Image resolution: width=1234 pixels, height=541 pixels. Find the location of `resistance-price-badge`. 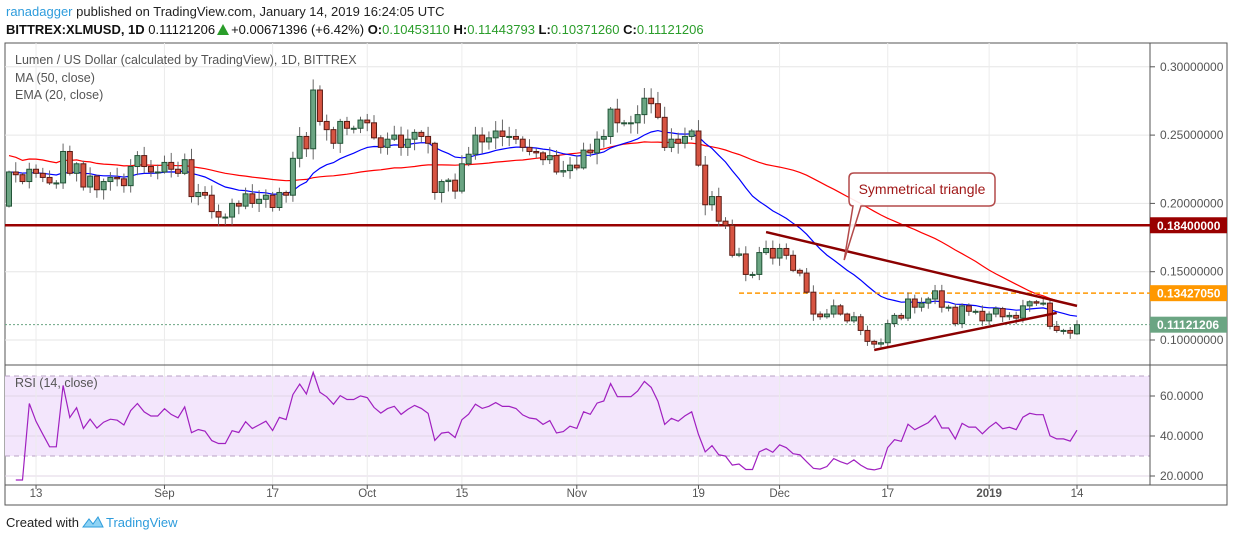

resistance-price-badge is located at coordinates (1188, 225).